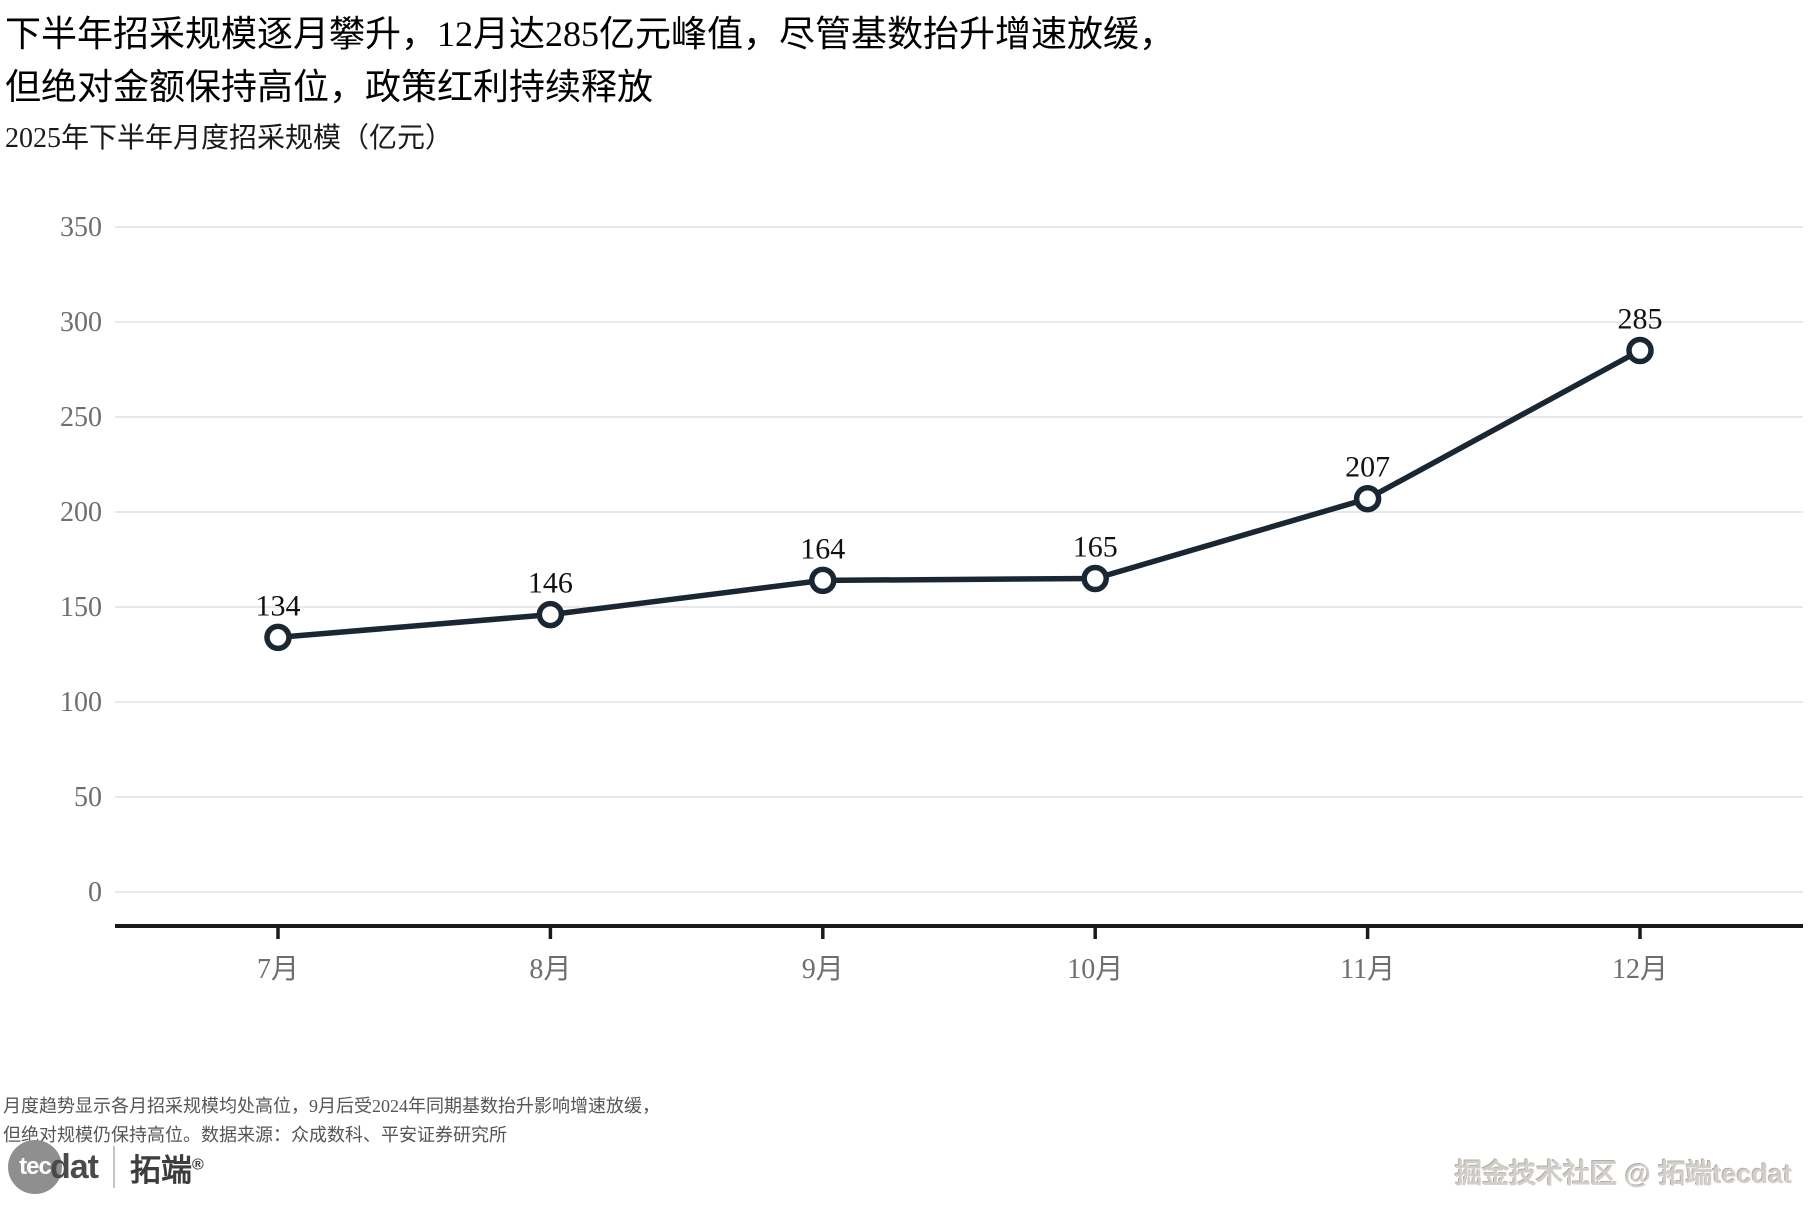  Describe the element at coordinates (278, 605) in the screenshot. I see `data-point-label: 134` at that location.